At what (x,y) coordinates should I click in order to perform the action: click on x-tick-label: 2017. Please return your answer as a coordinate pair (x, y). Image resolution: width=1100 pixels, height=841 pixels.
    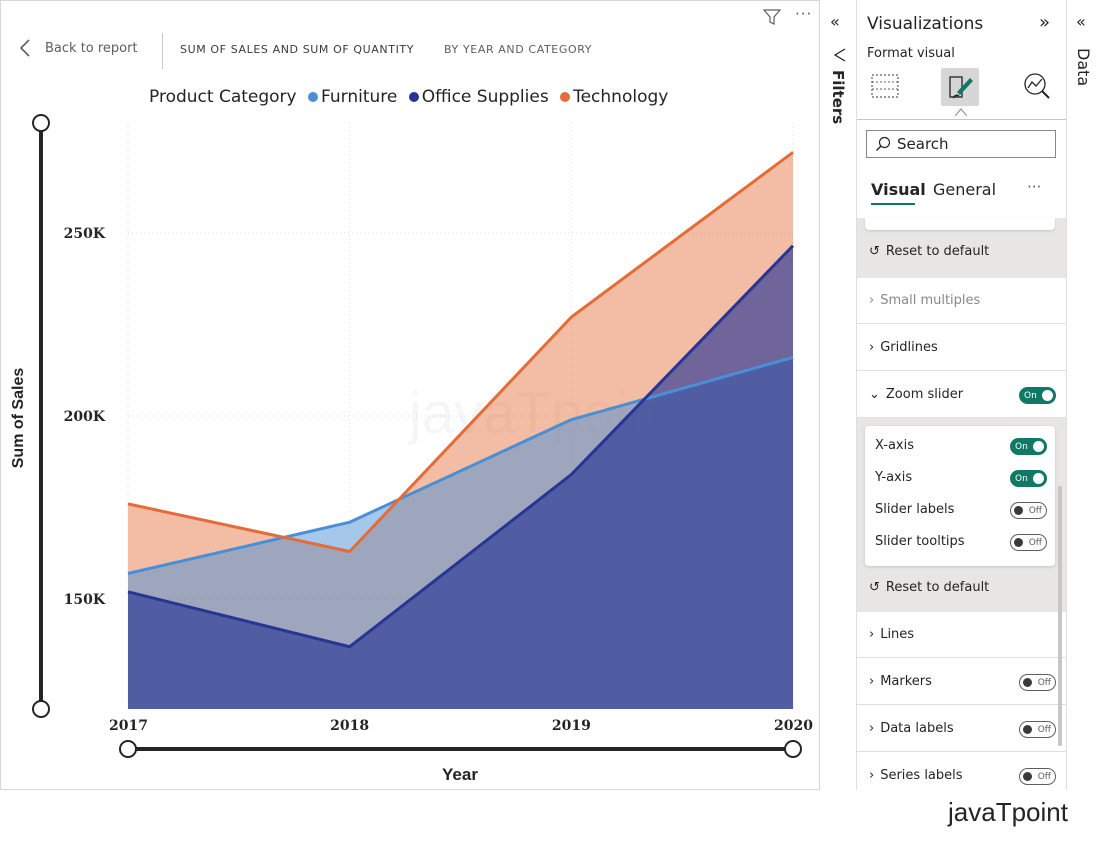
    Looking at the image, I should click on (128, 726).